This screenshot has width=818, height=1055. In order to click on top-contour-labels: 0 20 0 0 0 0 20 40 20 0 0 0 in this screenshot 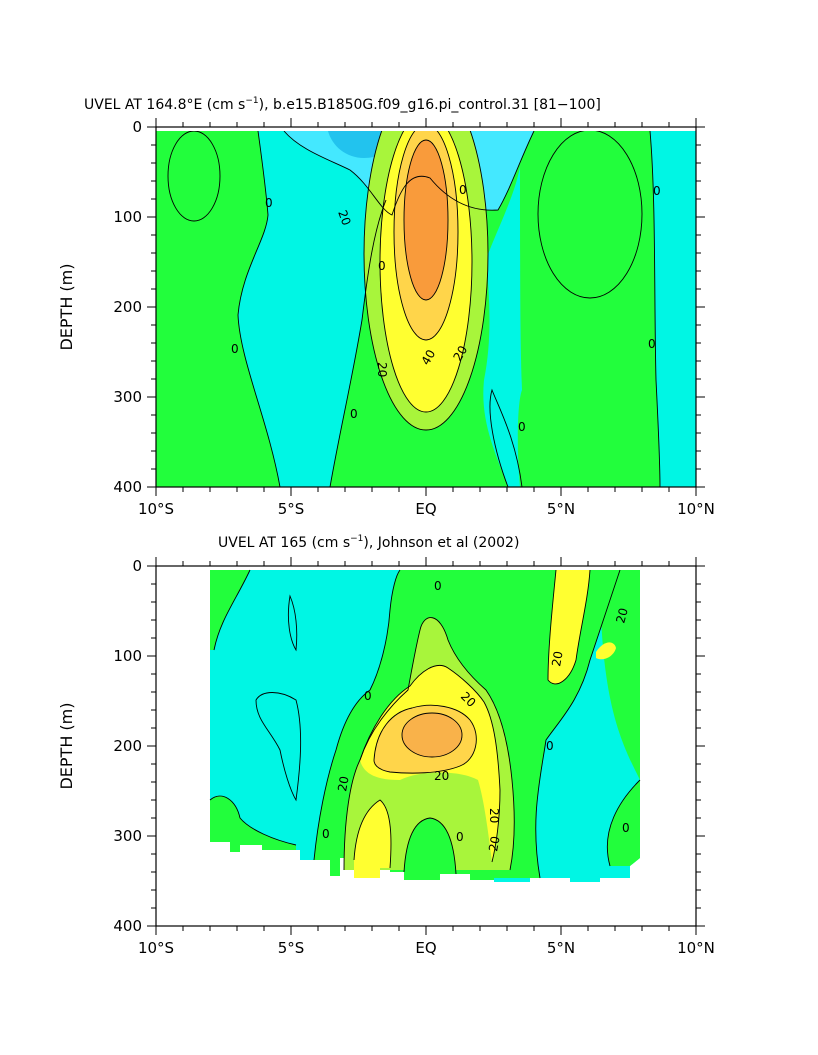, I will do `click(446, 308)`.